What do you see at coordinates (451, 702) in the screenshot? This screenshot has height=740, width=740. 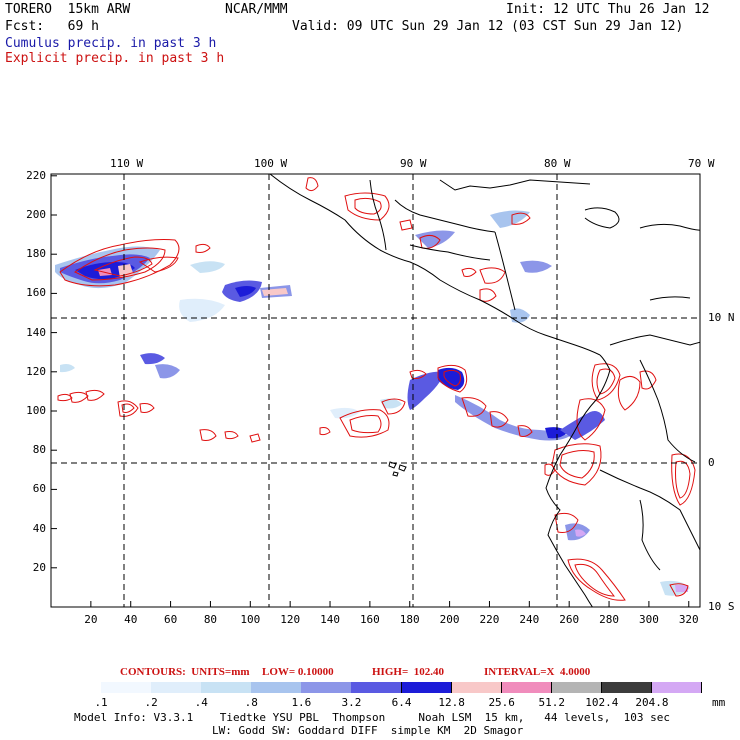 I see `colorbar-label: 12.8` at bounding box center [451, 702].